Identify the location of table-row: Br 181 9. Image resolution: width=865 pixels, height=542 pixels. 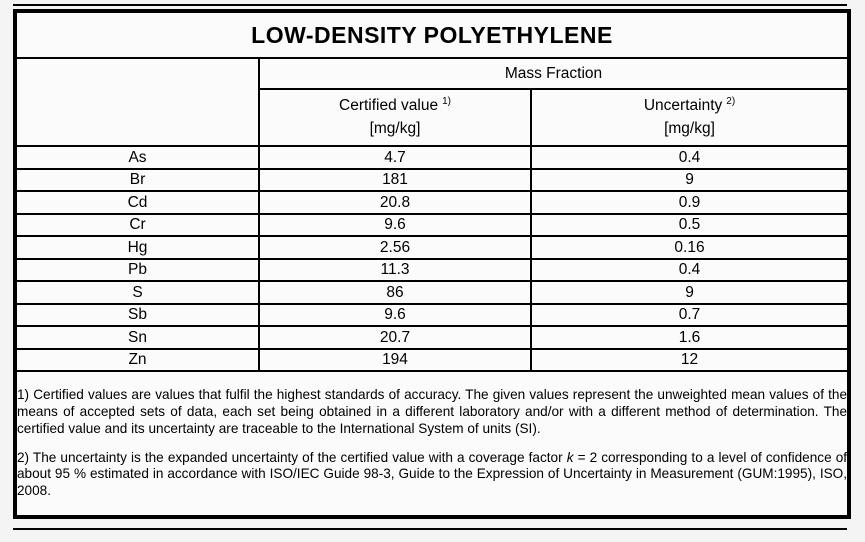
(432, 179).